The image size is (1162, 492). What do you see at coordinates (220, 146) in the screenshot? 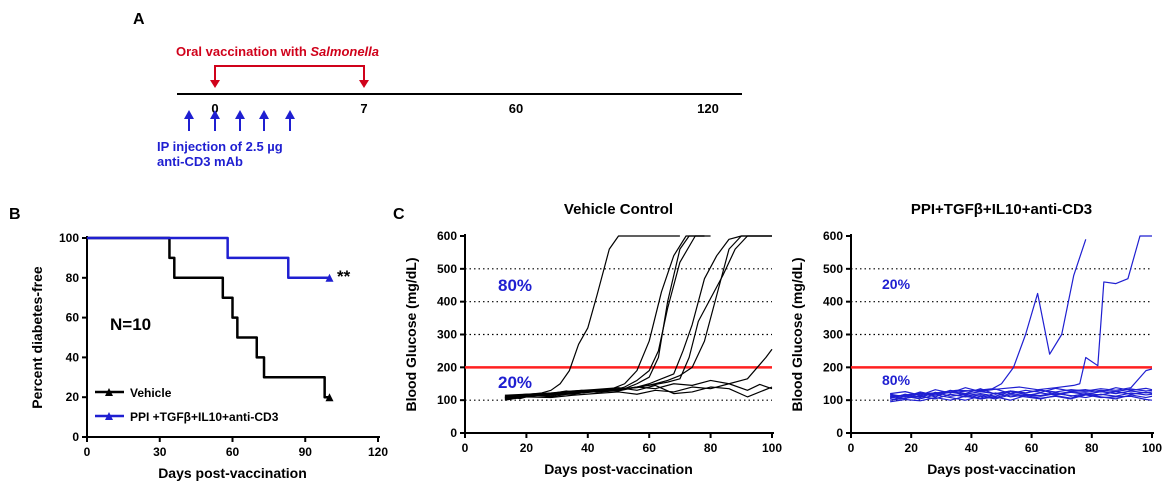
I see `injection-label-line1: IP injection of 2.5 µg` at bounding box center [220, 146].